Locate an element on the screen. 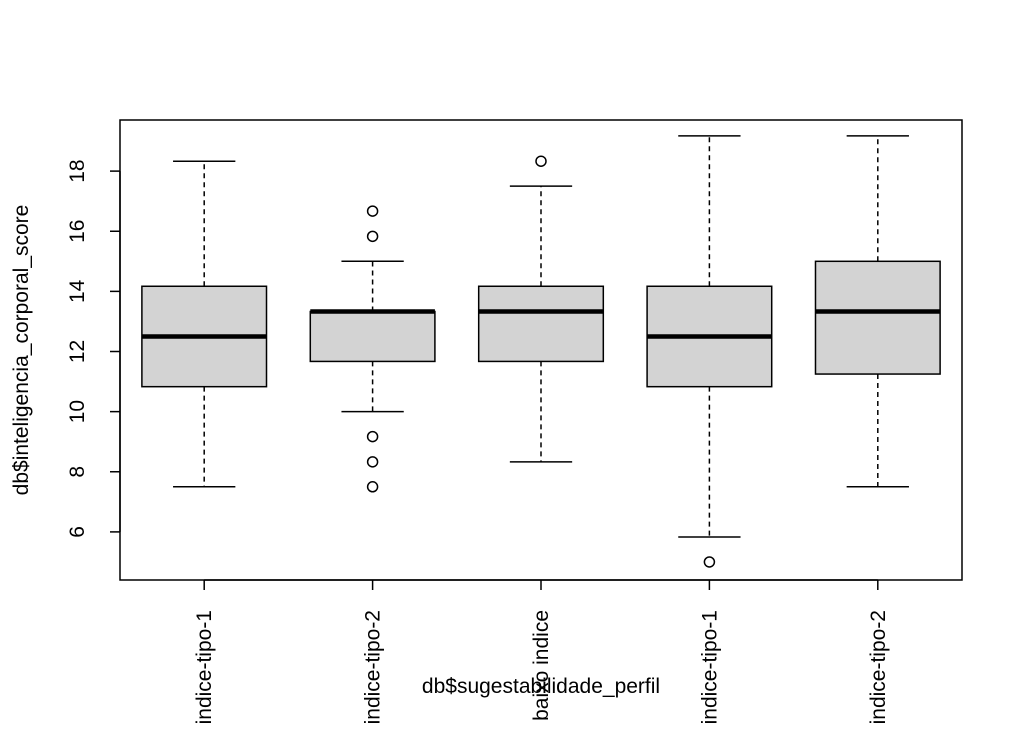  y-tick-label: 10 is located at coordinates (77, 411).